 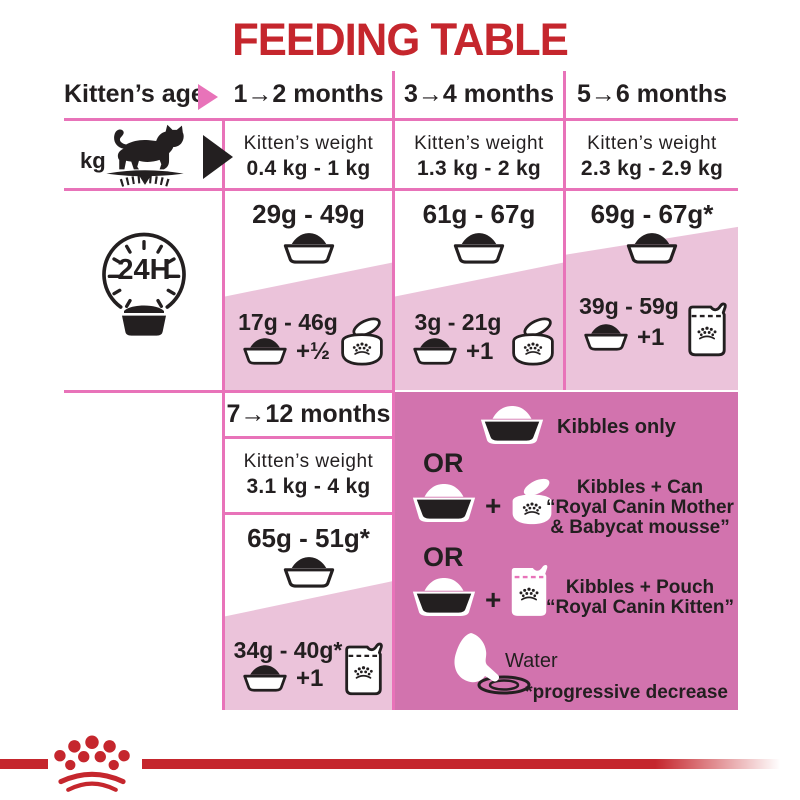 What do you see at coordinates (652, 168) in the screenshot?
I see `weight-value: 2.3 kg - 2.9 kg` at bounding box center [652, 168].